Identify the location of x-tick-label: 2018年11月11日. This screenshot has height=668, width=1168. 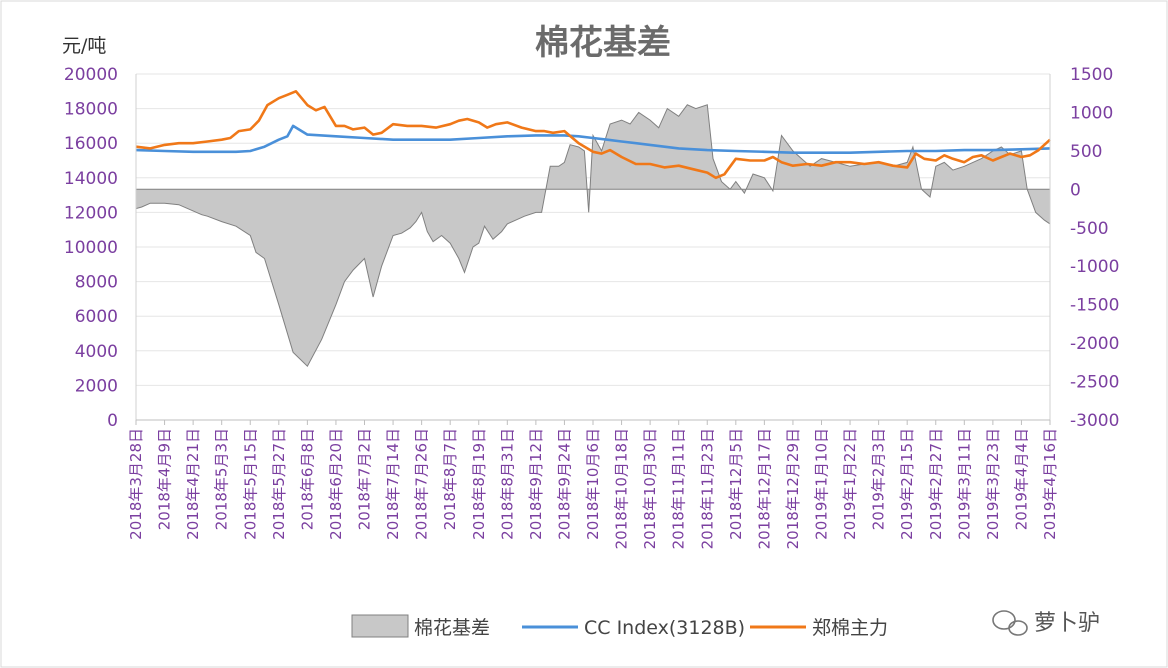
(679, 488).